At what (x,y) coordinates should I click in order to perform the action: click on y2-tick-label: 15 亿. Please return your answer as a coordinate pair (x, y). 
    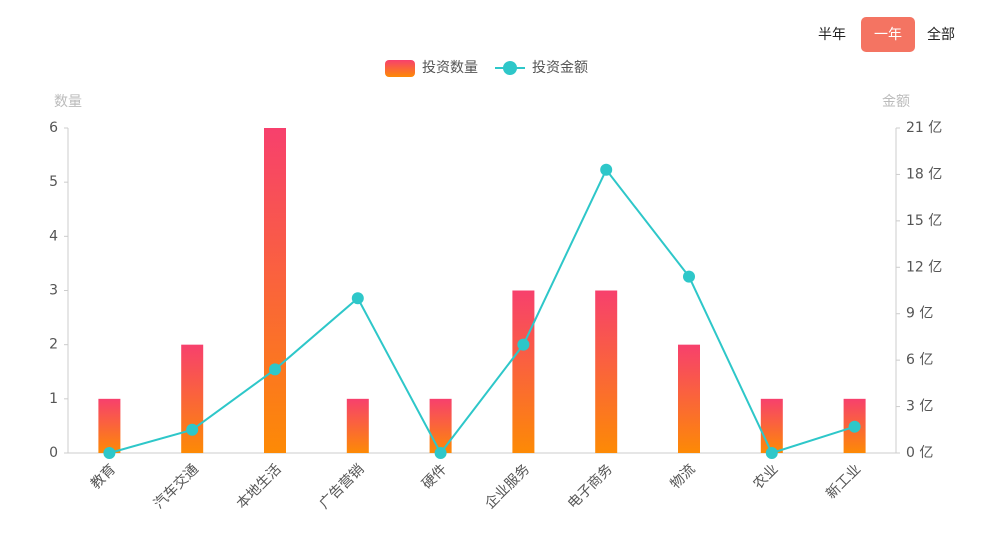
    Looking at the image, I should click on (924, 221).